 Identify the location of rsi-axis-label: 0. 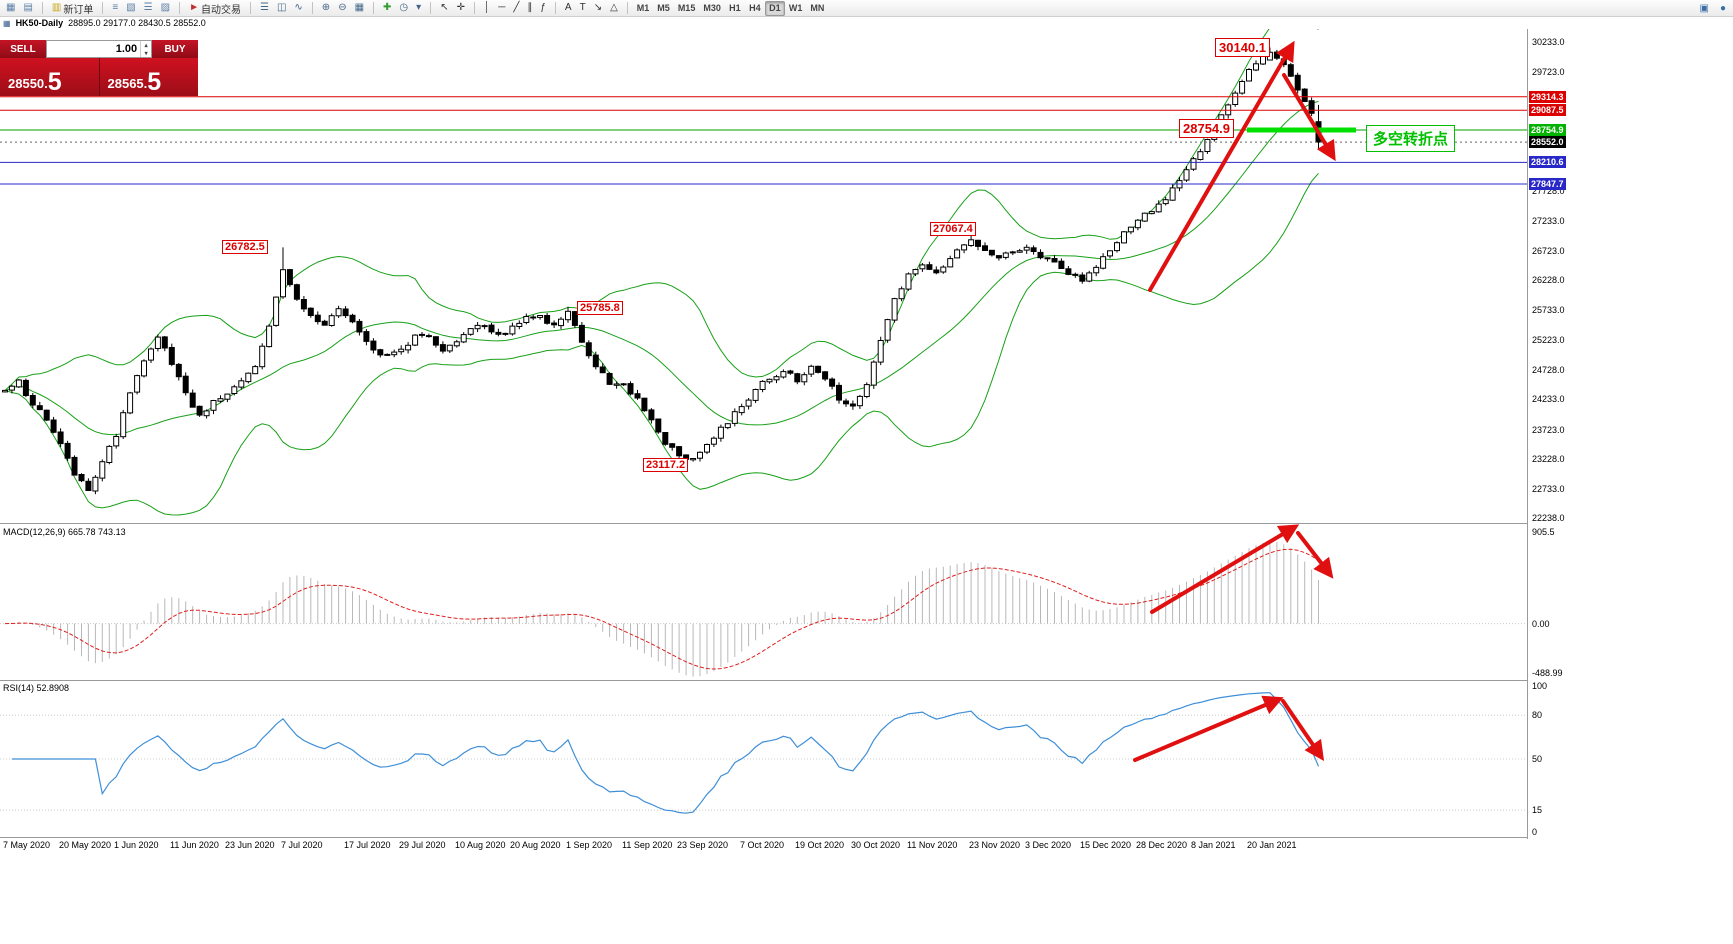
(1535, 832).